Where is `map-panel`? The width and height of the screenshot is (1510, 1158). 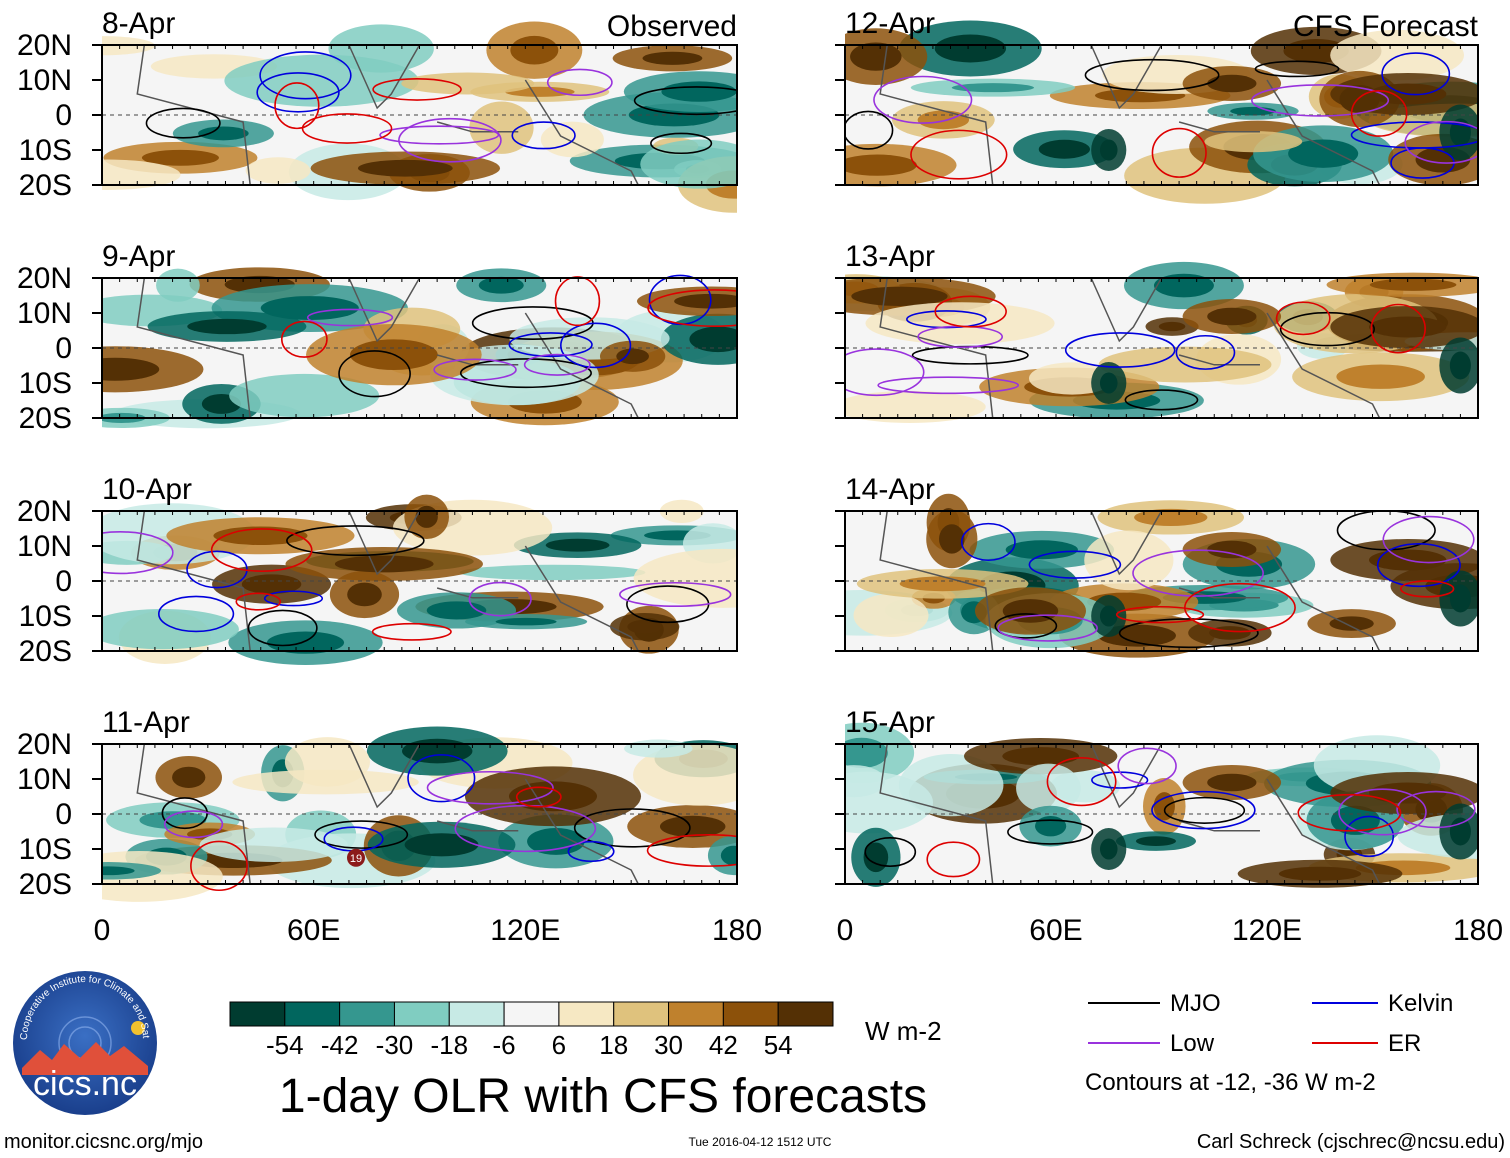 map-panel is located at coordinates (419, 814).